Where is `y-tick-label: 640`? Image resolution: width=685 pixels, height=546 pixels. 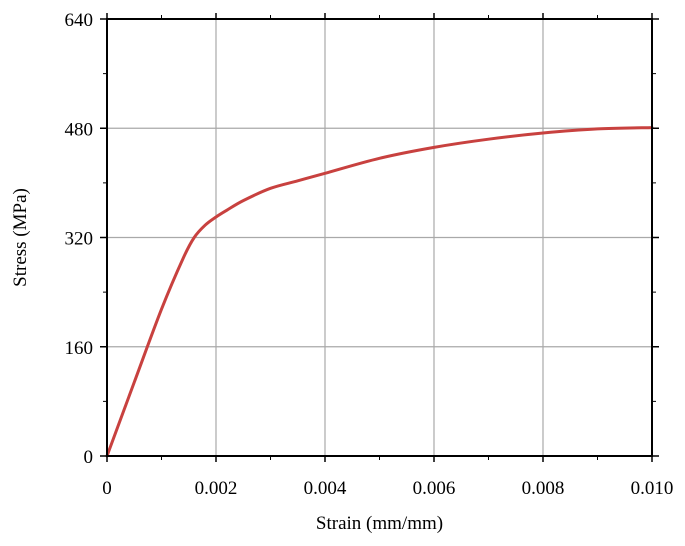 y-tick-label: 640 is located at coordinates (79, 20).